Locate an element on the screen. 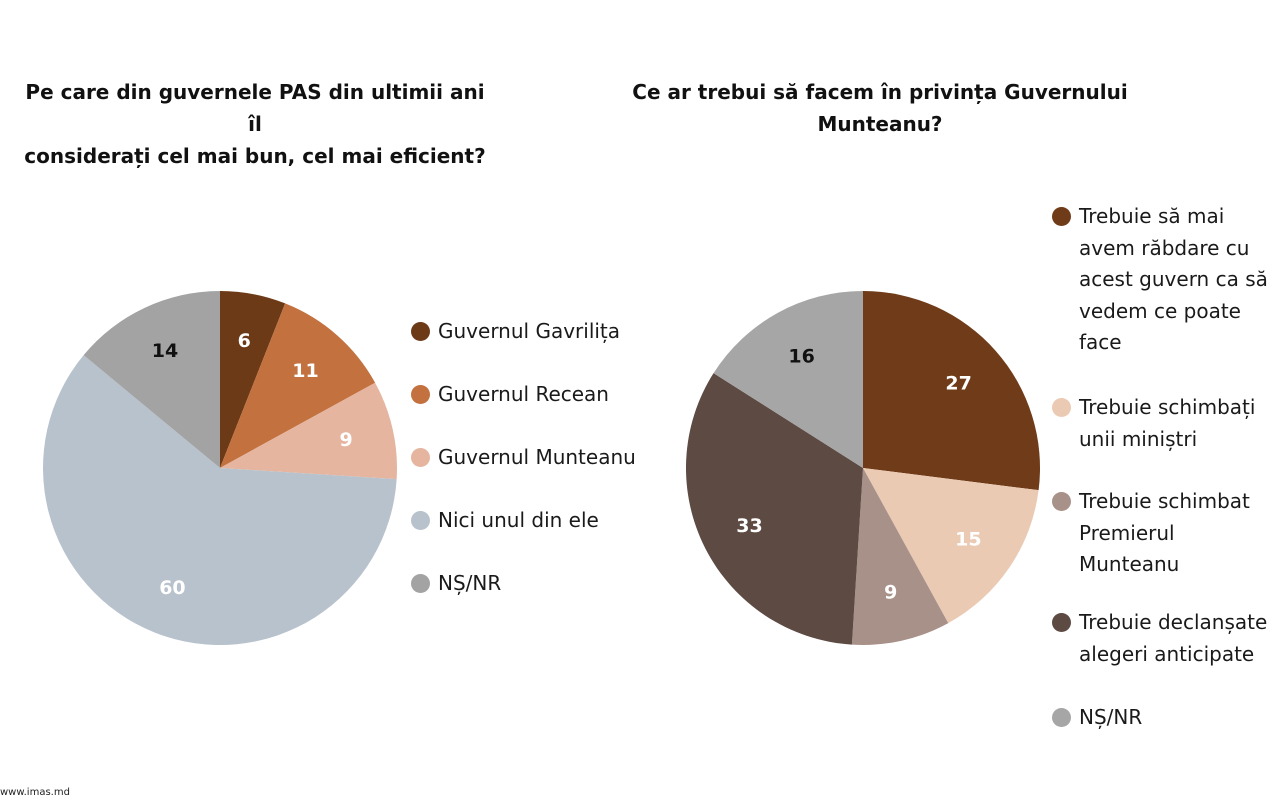  legend-item: Trebuie declanșate alegeri anticipate is located at coordinates (1159, 638).